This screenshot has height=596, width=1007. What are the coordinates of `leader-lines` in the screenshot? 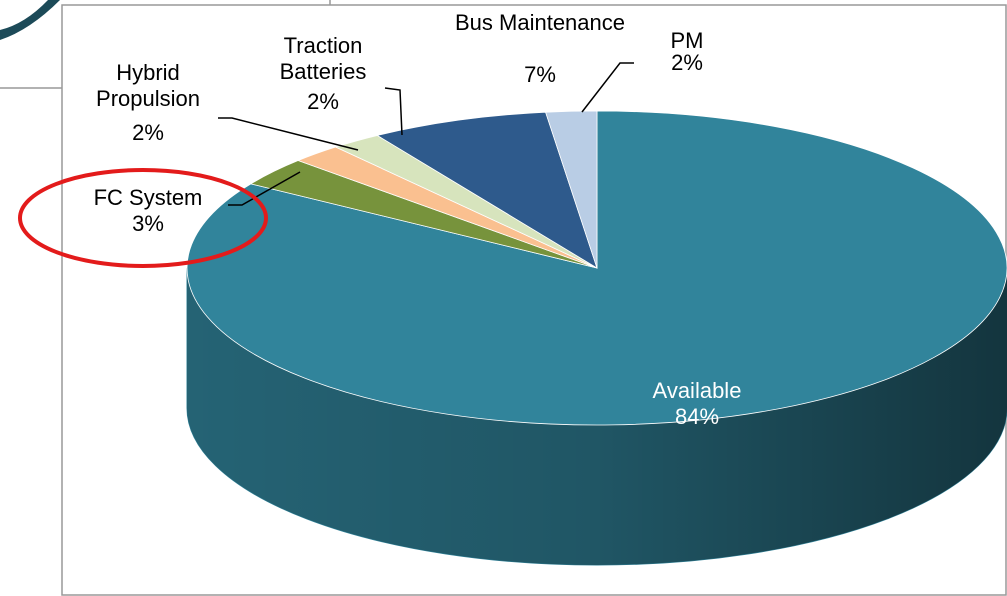 It's located at (426, 134).